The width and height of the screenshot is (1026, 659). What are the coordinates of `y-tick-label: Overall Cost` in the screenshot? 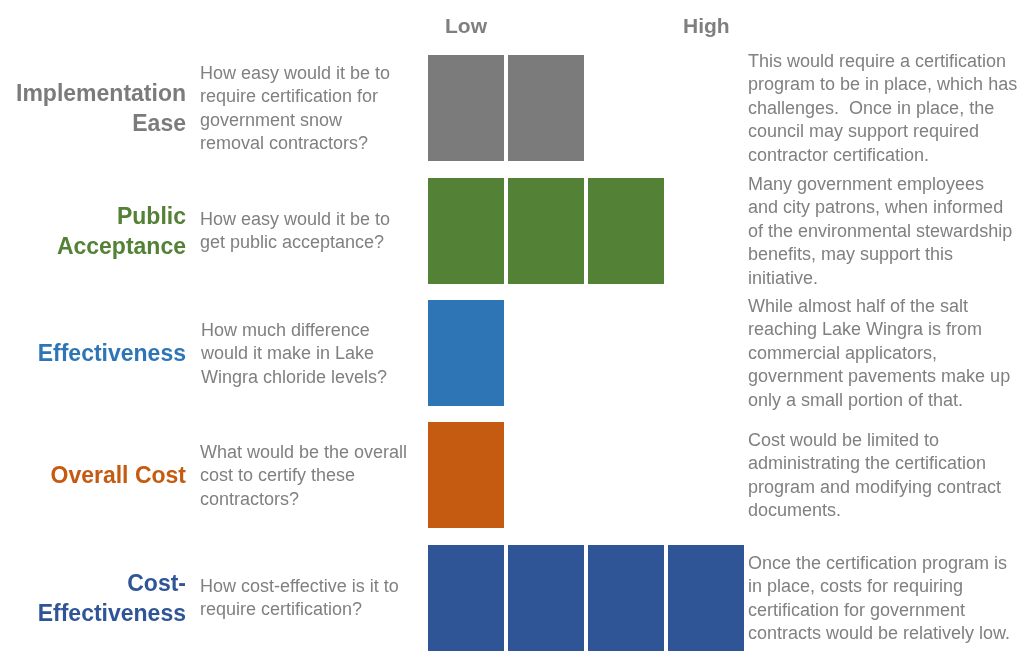 It's located at (118, 475).